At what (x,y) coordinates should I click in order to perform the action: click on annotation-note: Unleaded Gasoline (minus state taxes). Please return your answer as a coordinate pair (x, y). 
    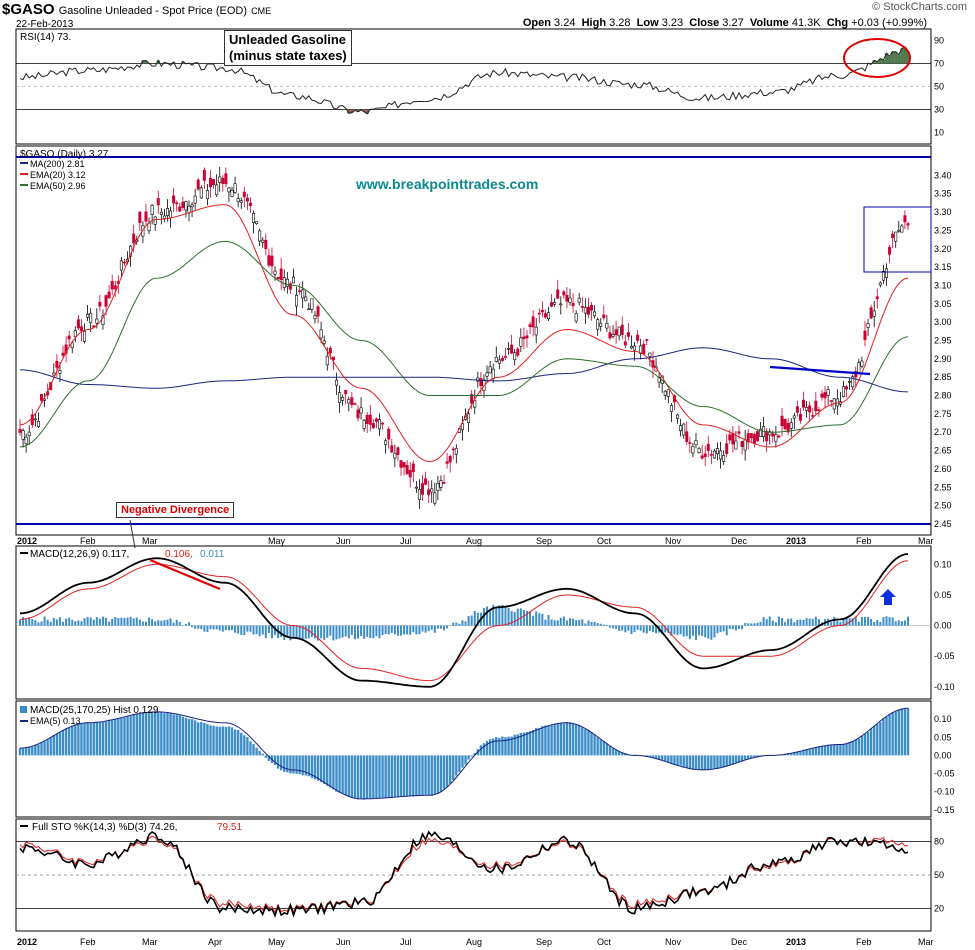
    Looking at the image, I should click on (288, 48).